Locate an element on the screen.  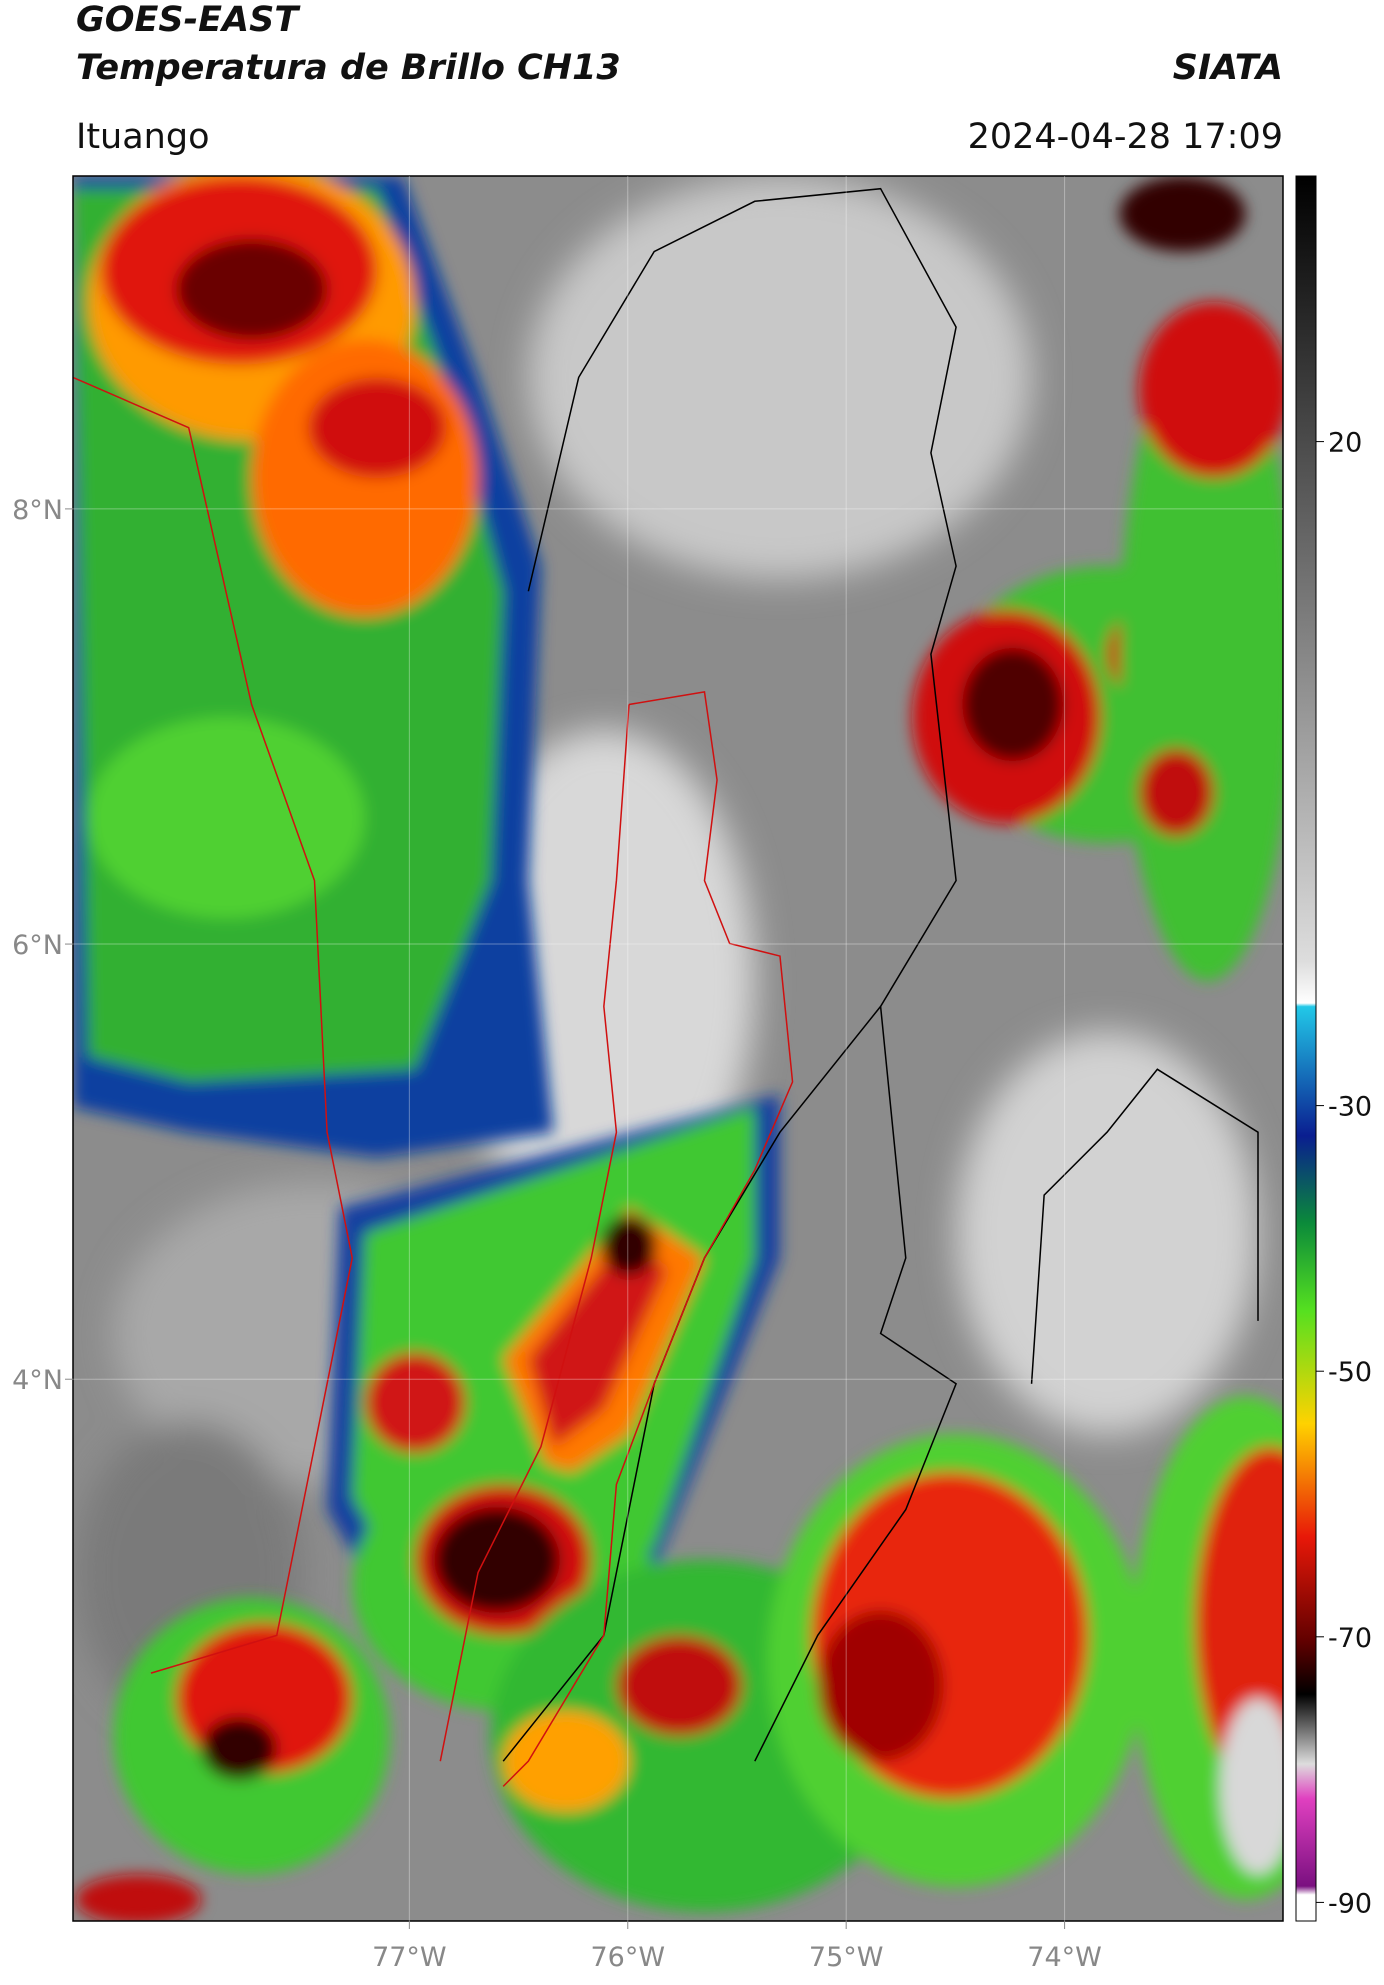
x-tick-label: 76°W is located at coordinates (627, 1957).